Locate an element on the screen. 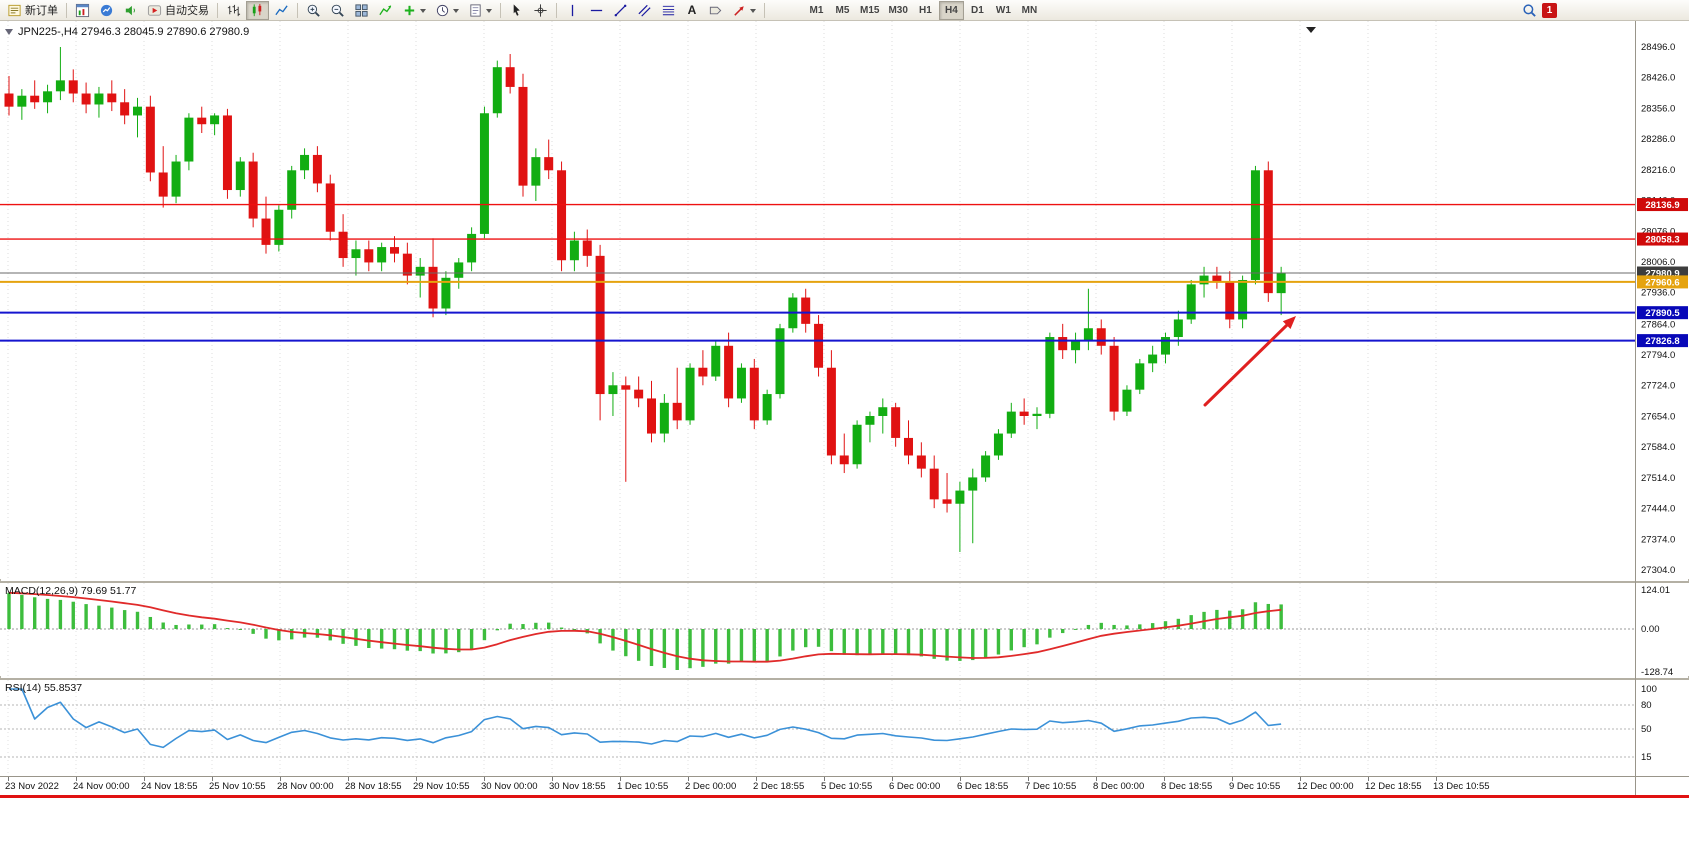  add-indicator-button is located at coordinates (414, 10).